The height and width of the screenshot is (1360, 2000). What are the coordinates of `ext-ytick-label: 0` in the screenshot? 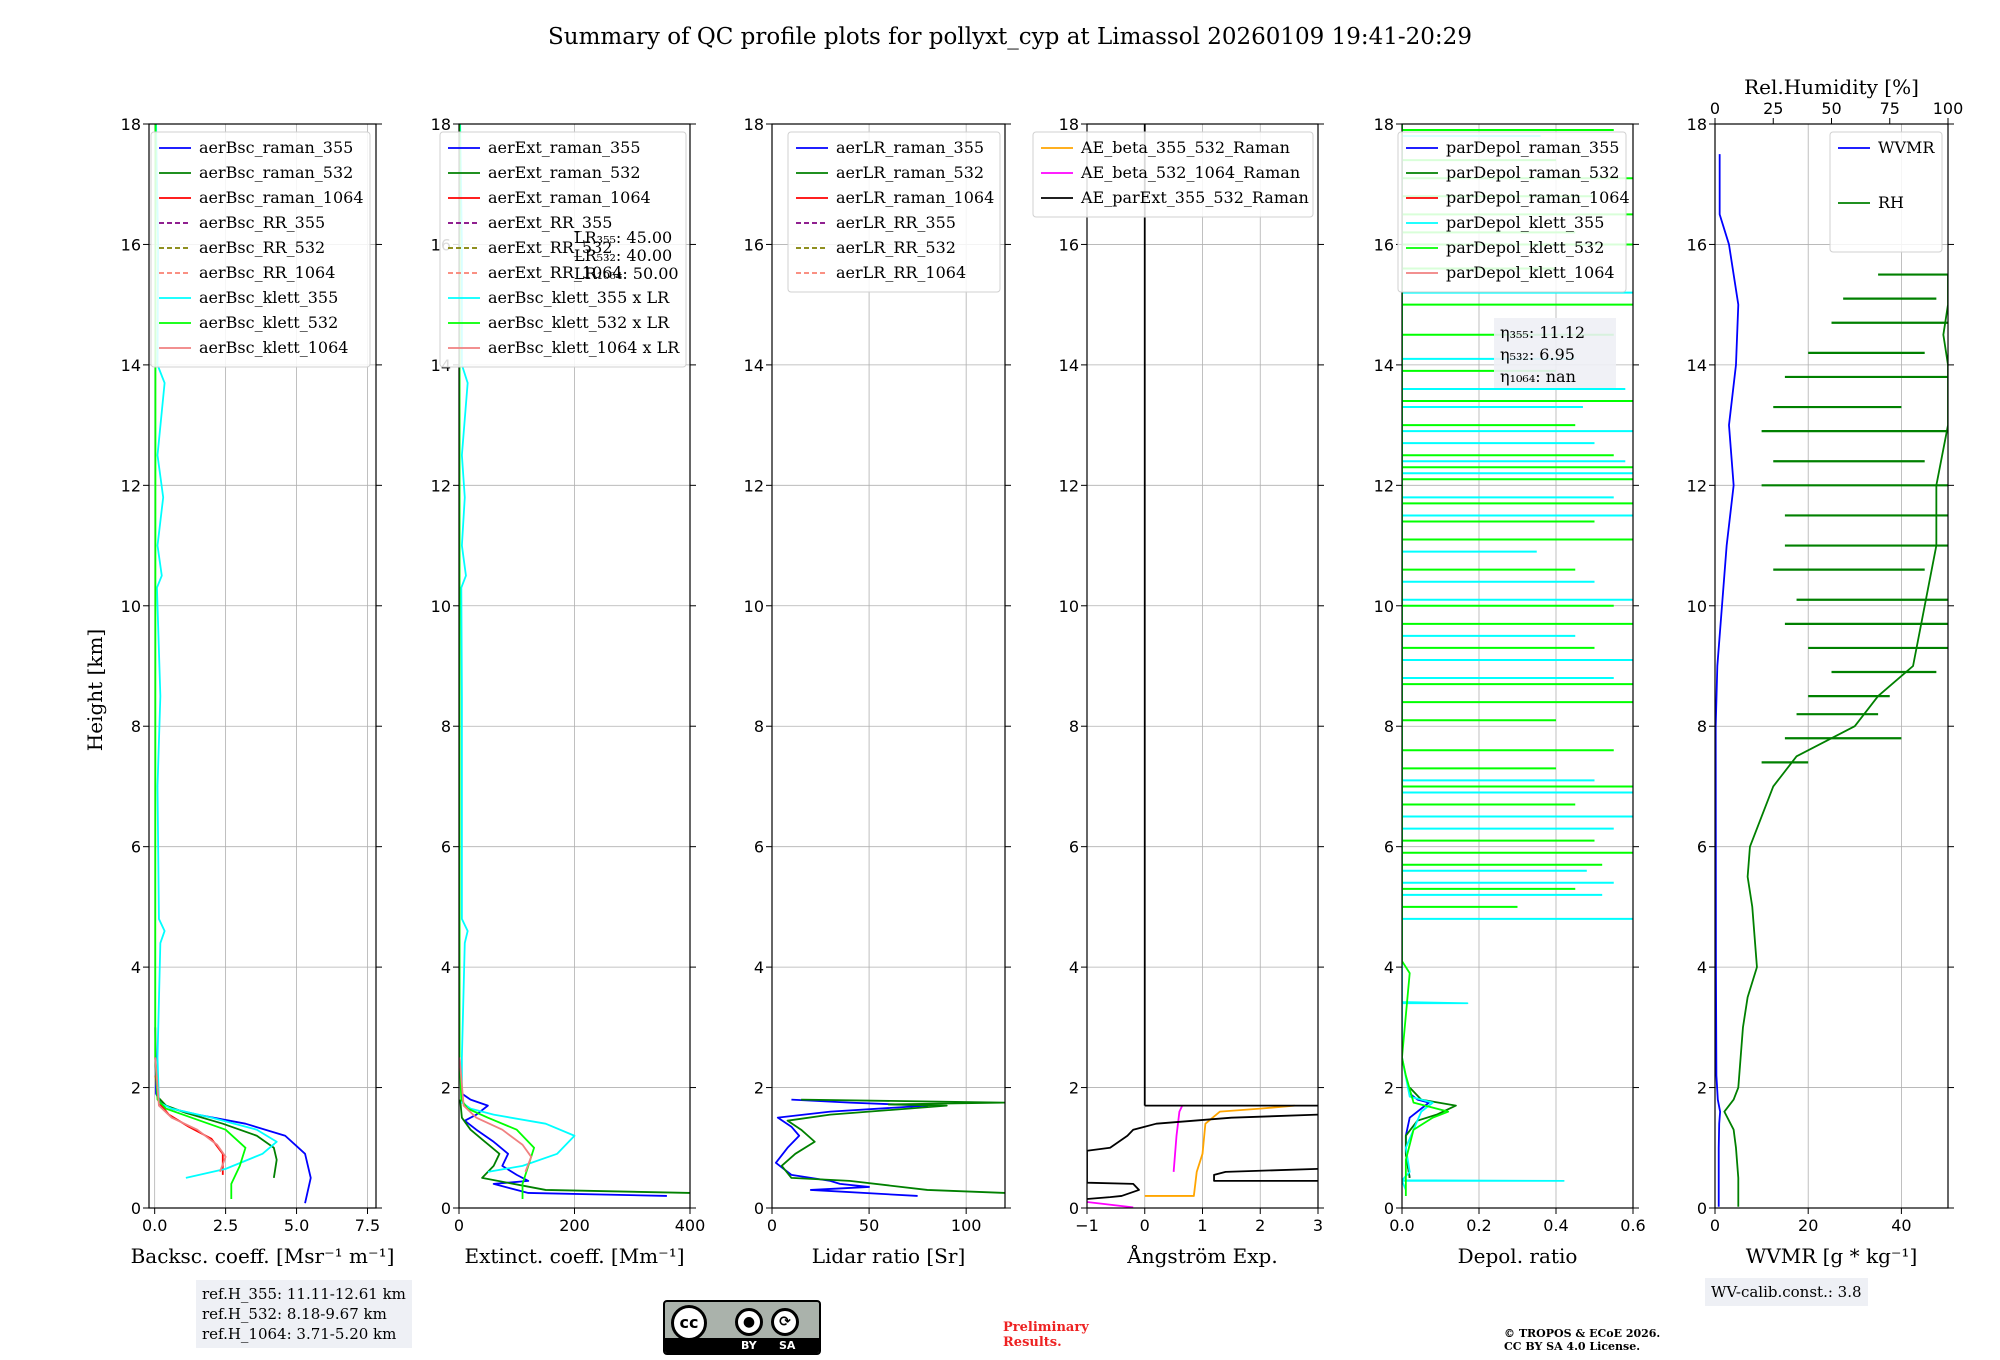 It's located at (446, 1208).